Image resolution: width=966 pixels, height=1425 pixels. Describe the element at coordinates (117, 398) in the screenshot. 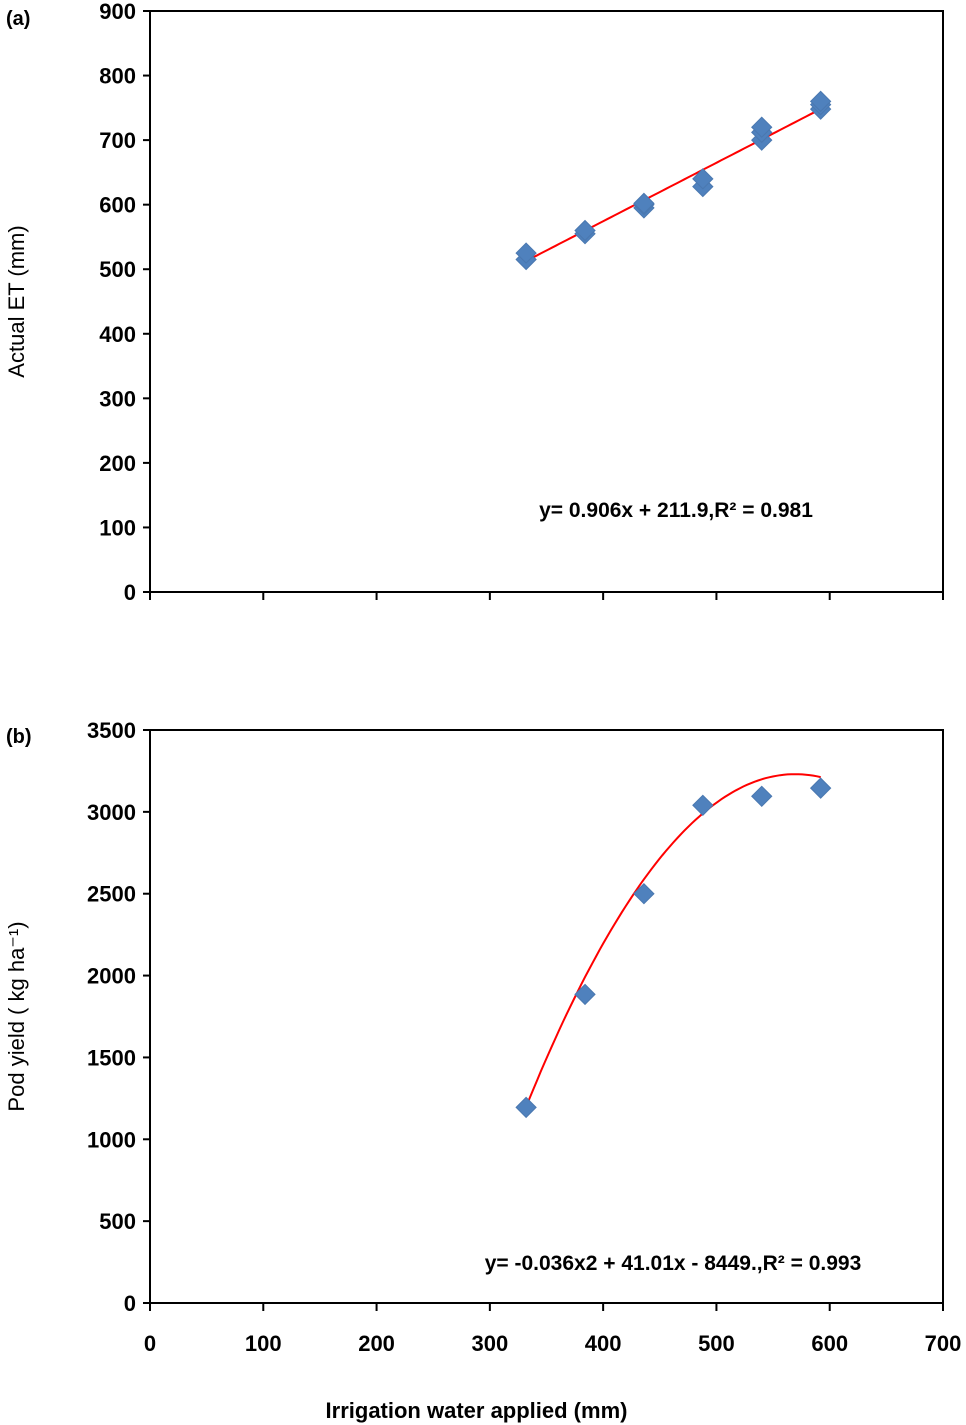

I see `y-tick-label: 300` at that location.